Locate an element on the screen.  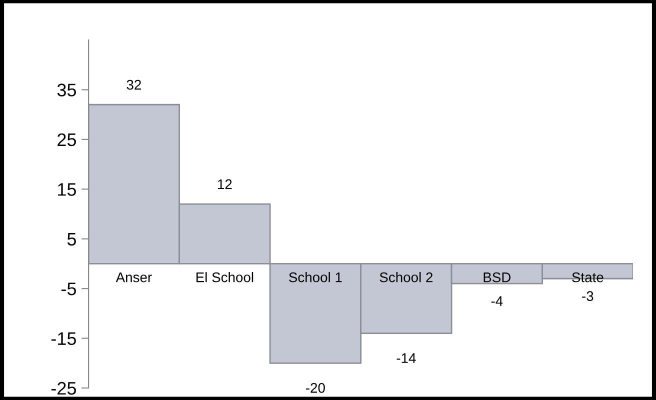
x-tick-label: State is located at coordinates (588, 277).